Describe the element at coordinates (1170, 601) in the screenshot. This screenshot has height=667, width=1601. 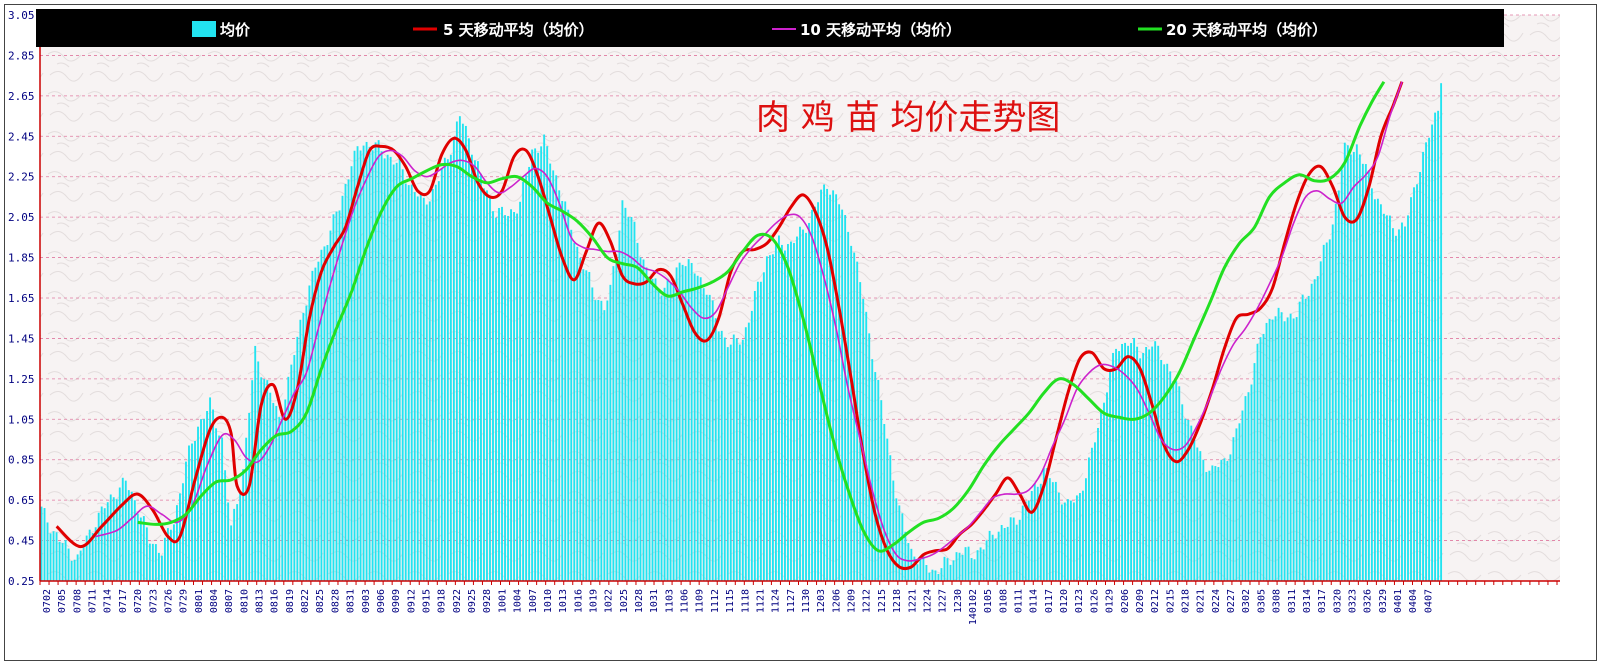
I see `x-tick-label: 0215` at that location.